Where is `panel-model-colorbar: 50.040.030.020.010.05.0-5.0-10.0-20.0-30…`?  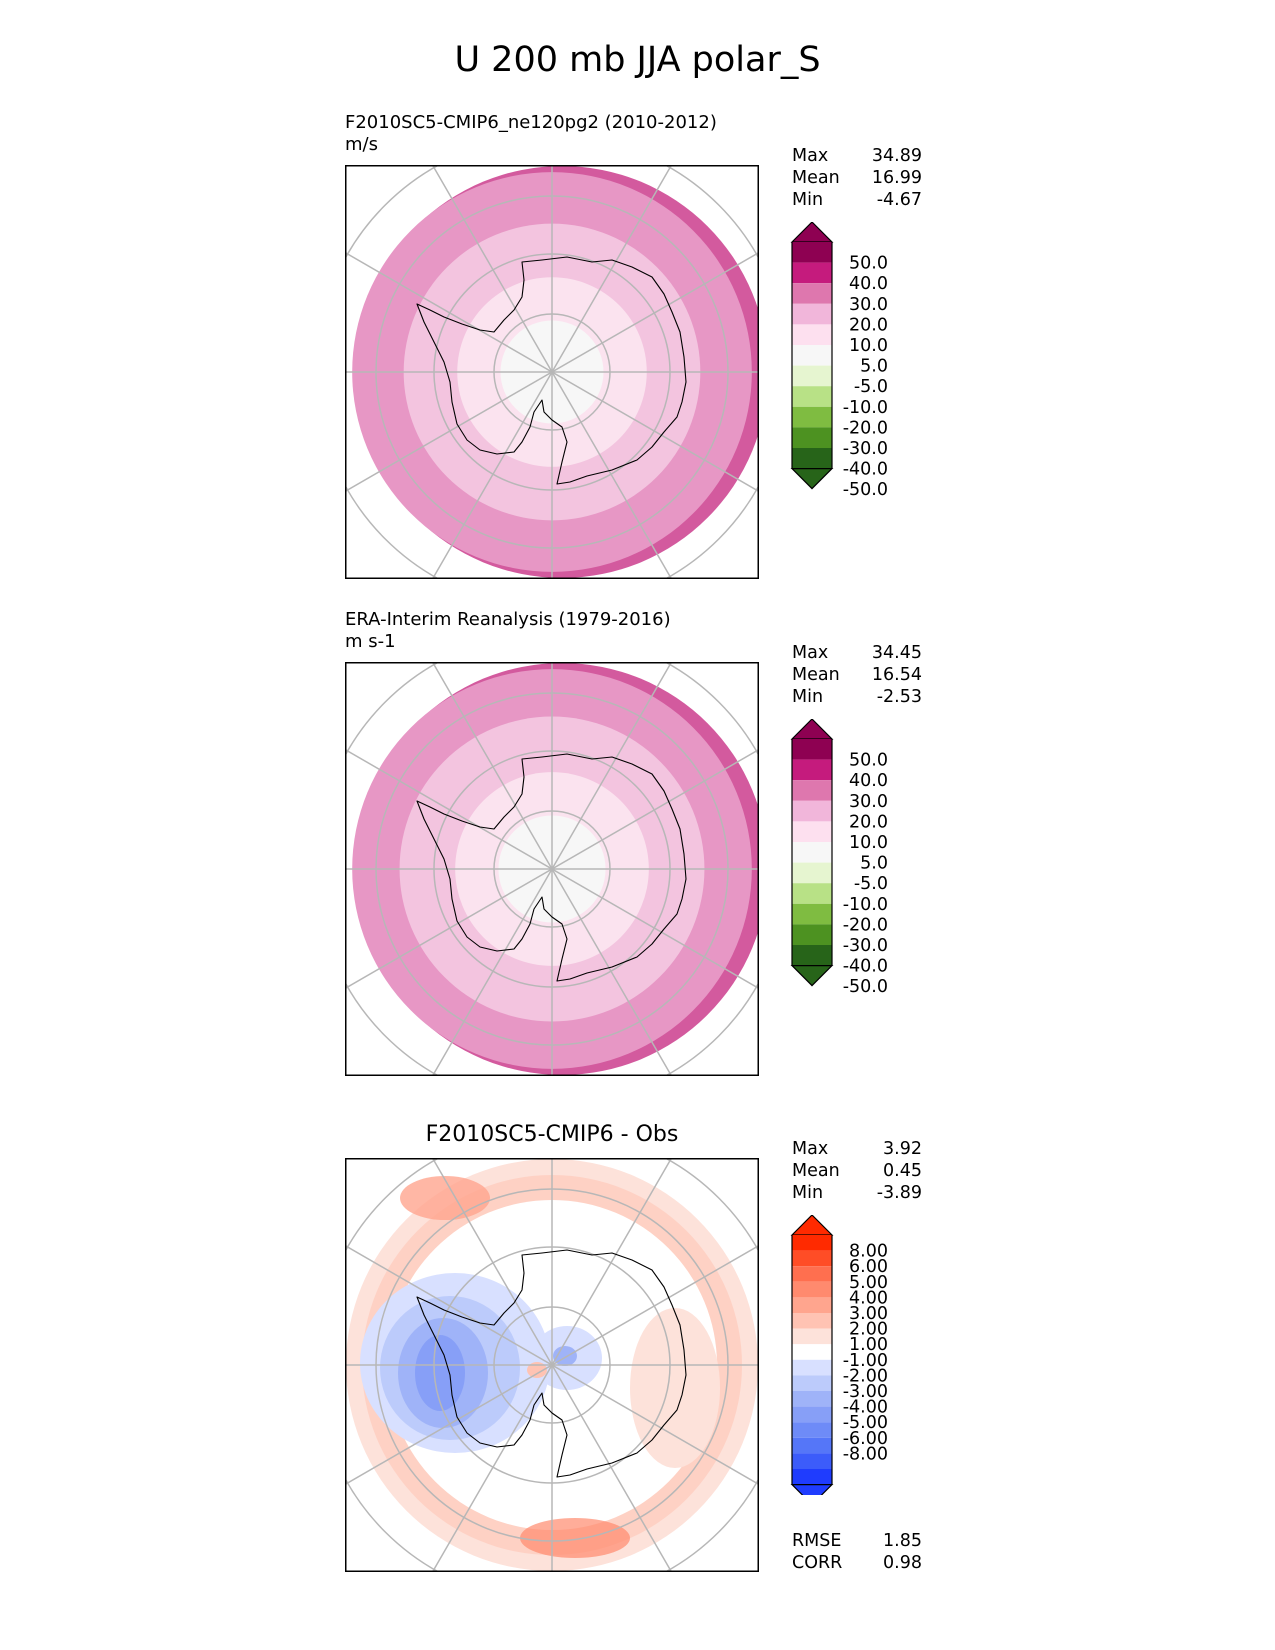
panel-model-colorbar: 50.040.030.020.010.05.0-5.0-10.0-20.0-30… is located at coordinates (839, 361).